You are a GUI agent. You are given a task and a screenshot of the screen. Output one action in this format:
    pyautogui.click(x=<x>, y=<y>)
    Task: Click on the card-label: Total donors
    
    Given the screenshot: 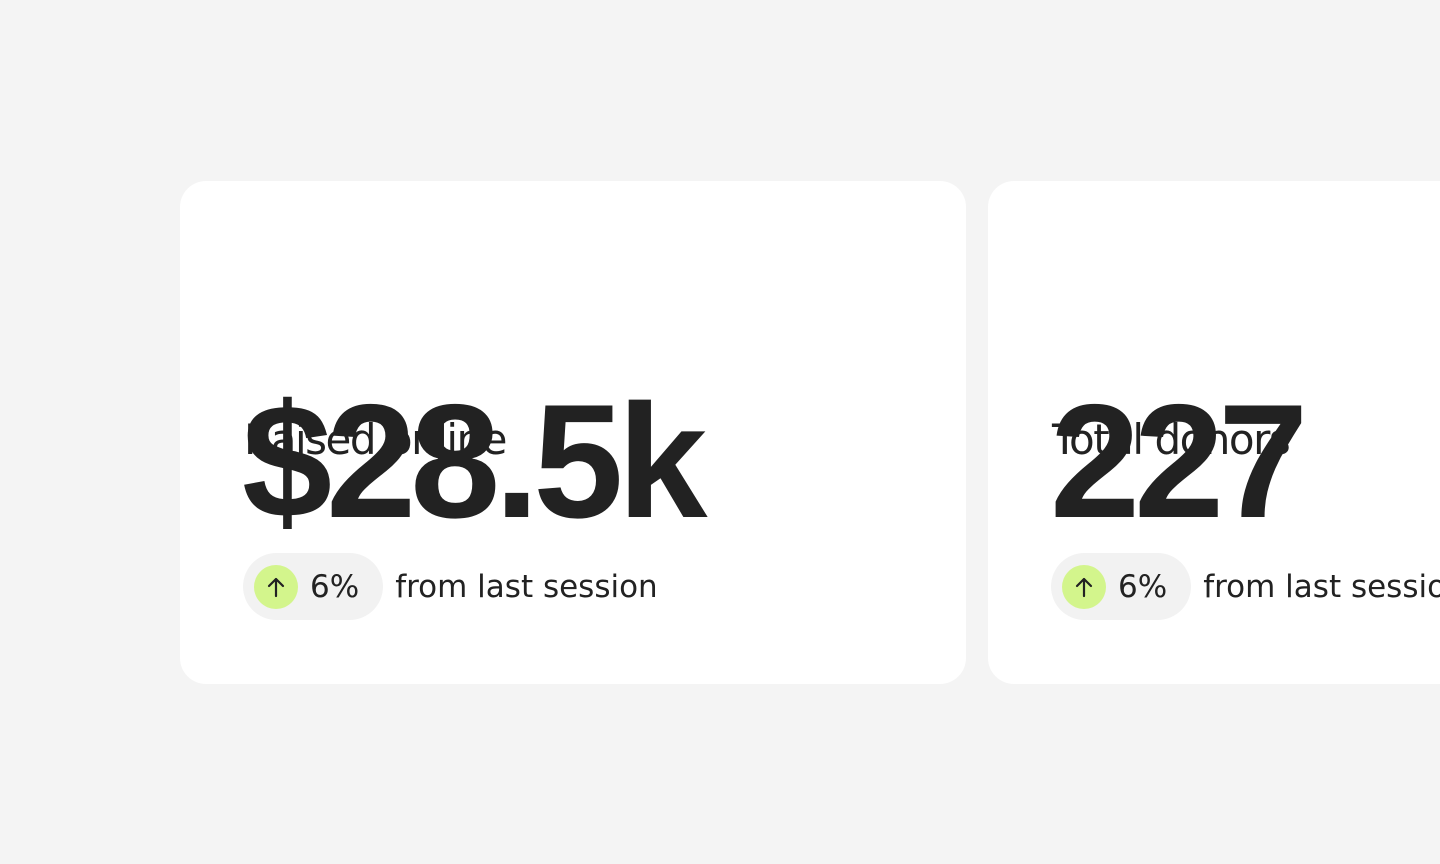 What is the action you would take?
    pyautogui.click(x=1171, y=439)
    